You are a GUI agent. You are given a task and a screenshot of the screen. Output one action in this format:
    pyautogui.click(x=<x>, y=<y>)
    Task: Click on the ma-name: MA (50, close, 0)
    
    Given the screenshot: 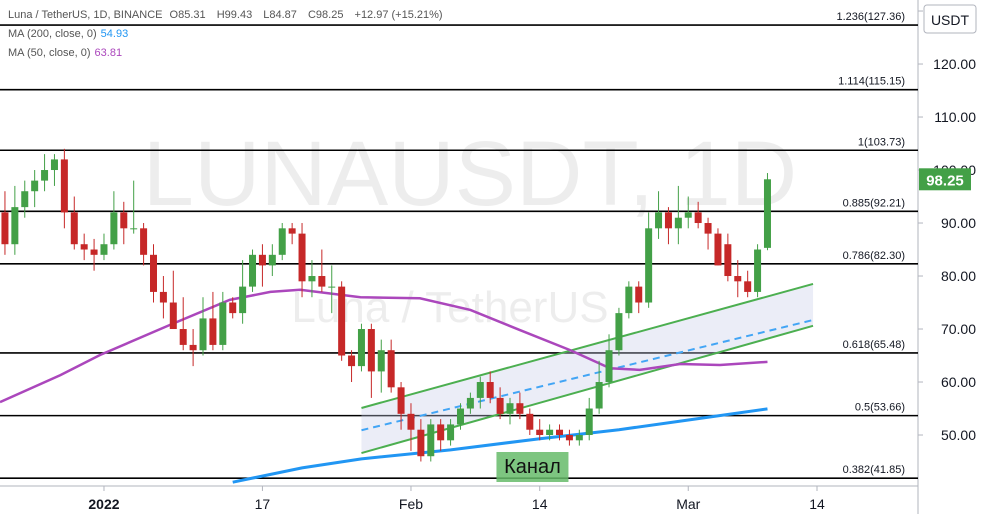 What is the action you would take?
    pyautogui.click(x=49, y=53)
    